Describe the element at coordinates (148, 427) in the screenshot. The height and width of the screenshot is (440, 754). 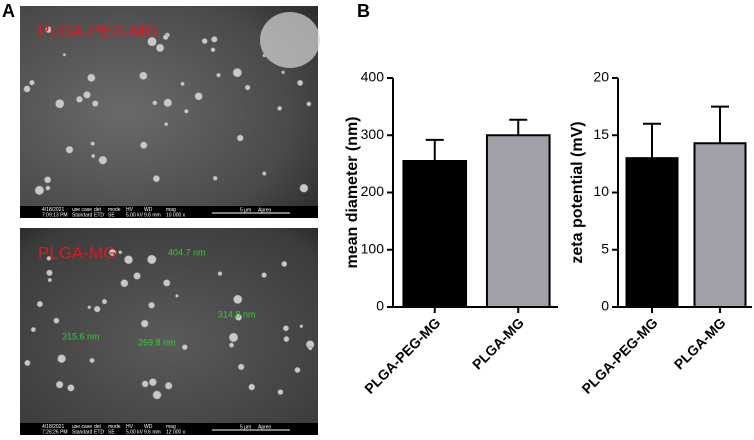
I see `info-text: WD` at that location.